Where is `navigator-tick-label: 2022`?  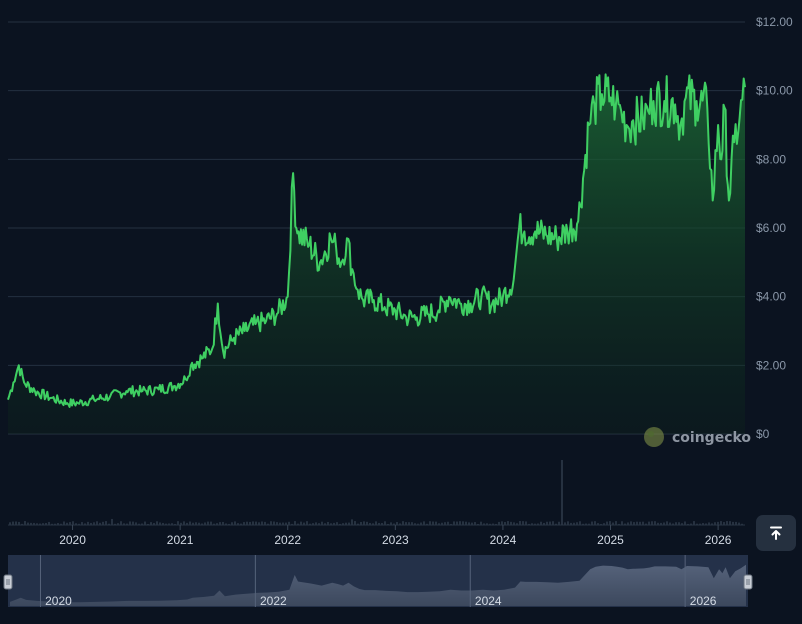 navigator-tick-label: 2022 is located at coordinates (273, 601).